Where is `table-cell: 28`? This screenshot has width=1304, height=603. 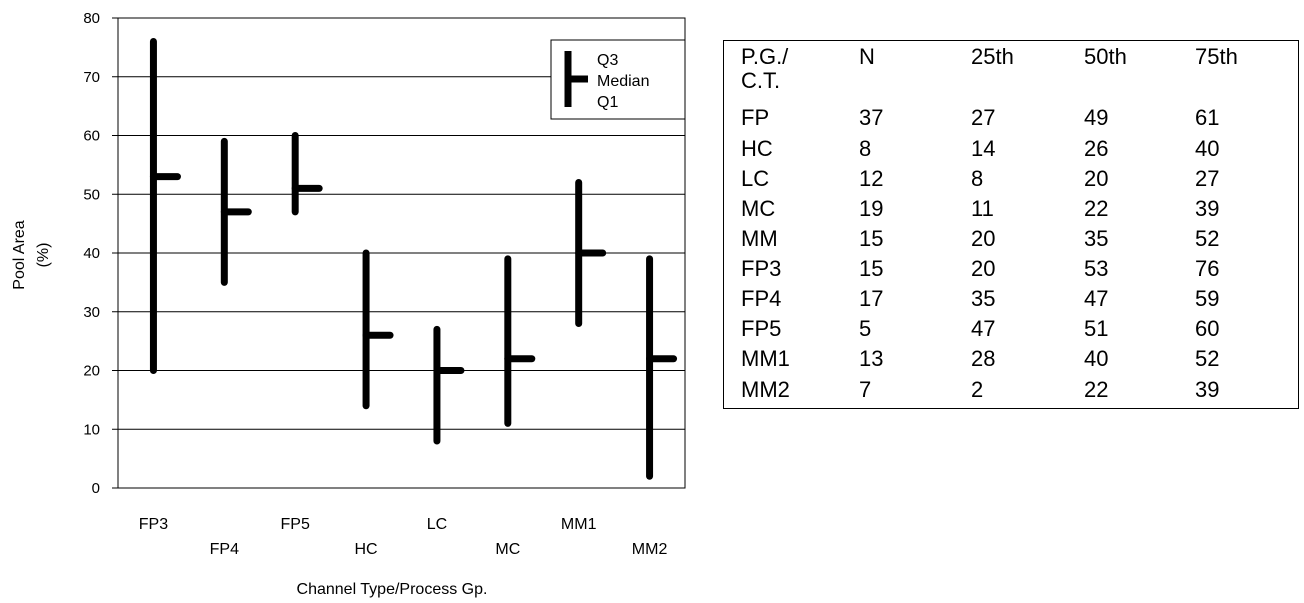 table-cell: 28 is located at coordinates (983, 359).